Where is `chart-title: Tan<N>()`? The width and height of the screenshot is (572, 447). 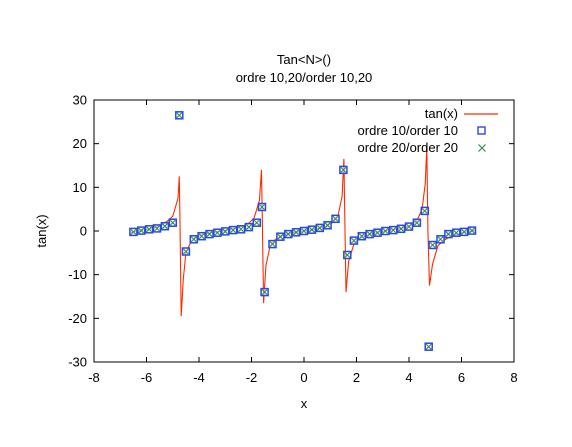 chart-title: Tan<N>() is located at coordinates (304, 59).